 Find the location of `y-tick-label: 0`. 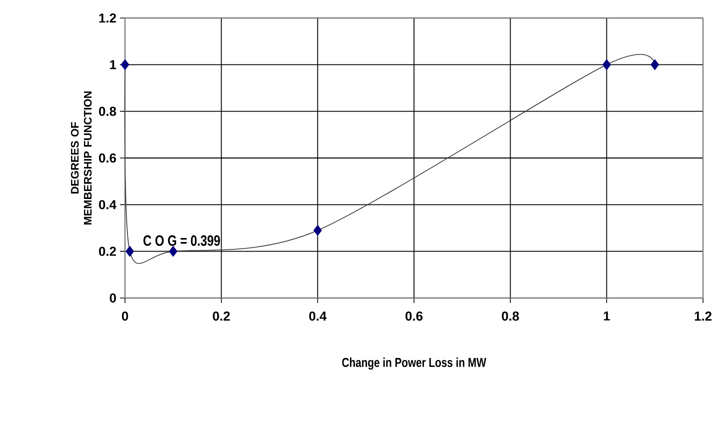

y-tick-label: 0 is located at coordinates (113, 298).